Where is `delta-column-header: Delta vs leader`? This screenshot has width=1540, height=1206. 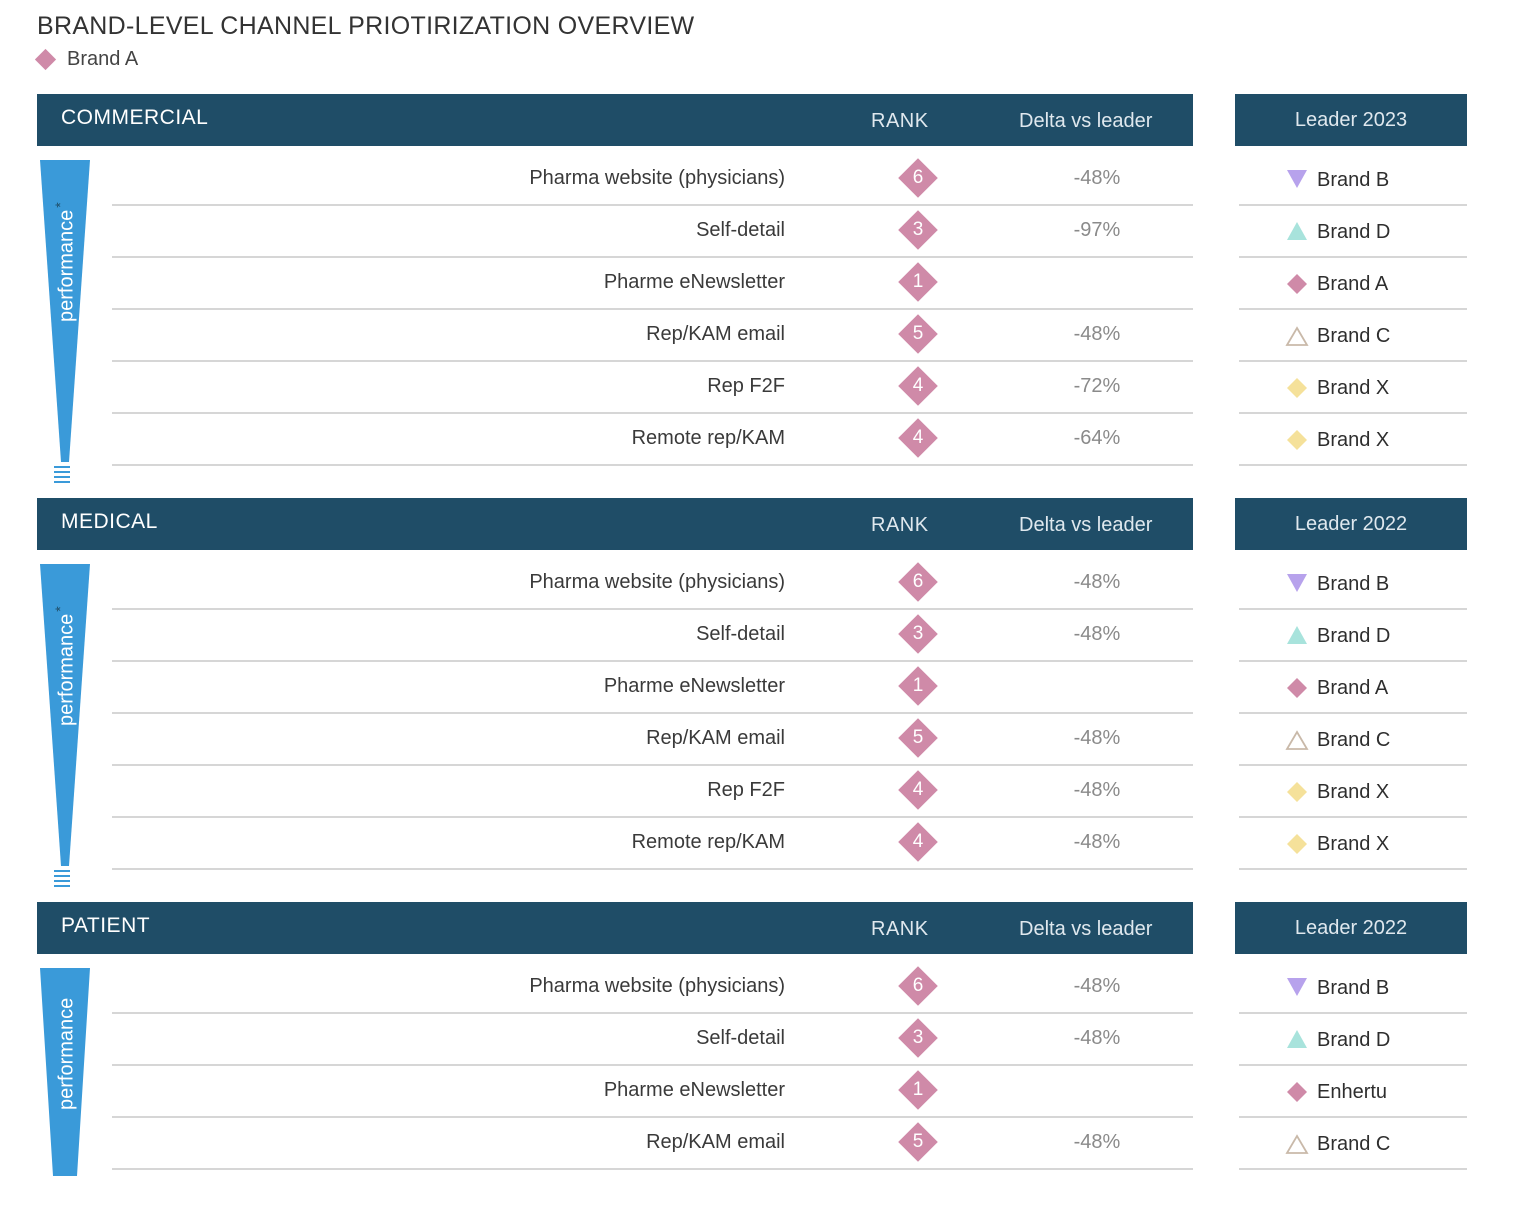 delta-column-header: Delta vs leader is located at coordinates (1086, 121).